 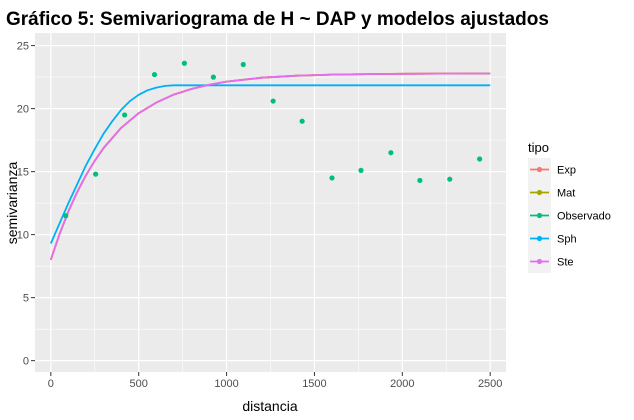 What do you see at coordinates (565, 263) in the screenshot?
I see `legend-label-ste: Ste` at bounding box center [565, 263].